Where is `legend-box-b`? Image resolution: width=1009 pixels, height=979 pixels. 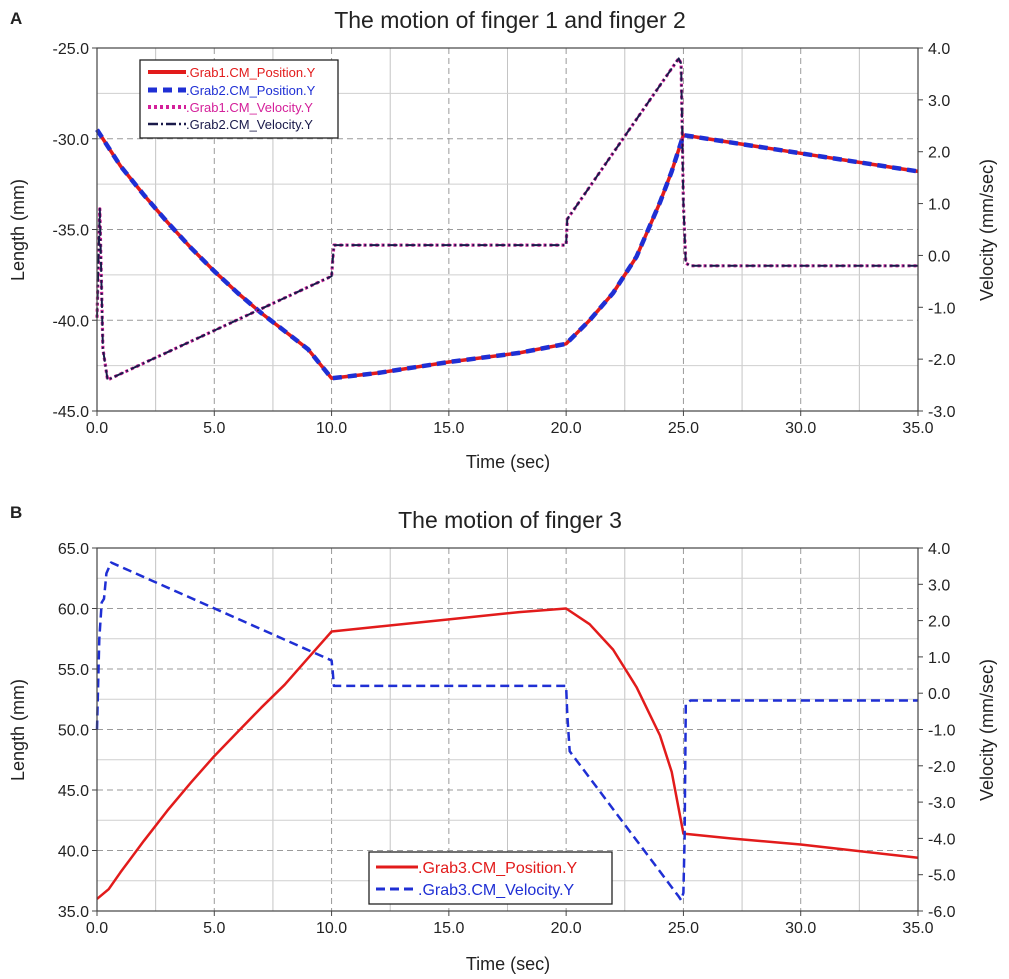 legend-box-b is located at coordinates (490, 878).